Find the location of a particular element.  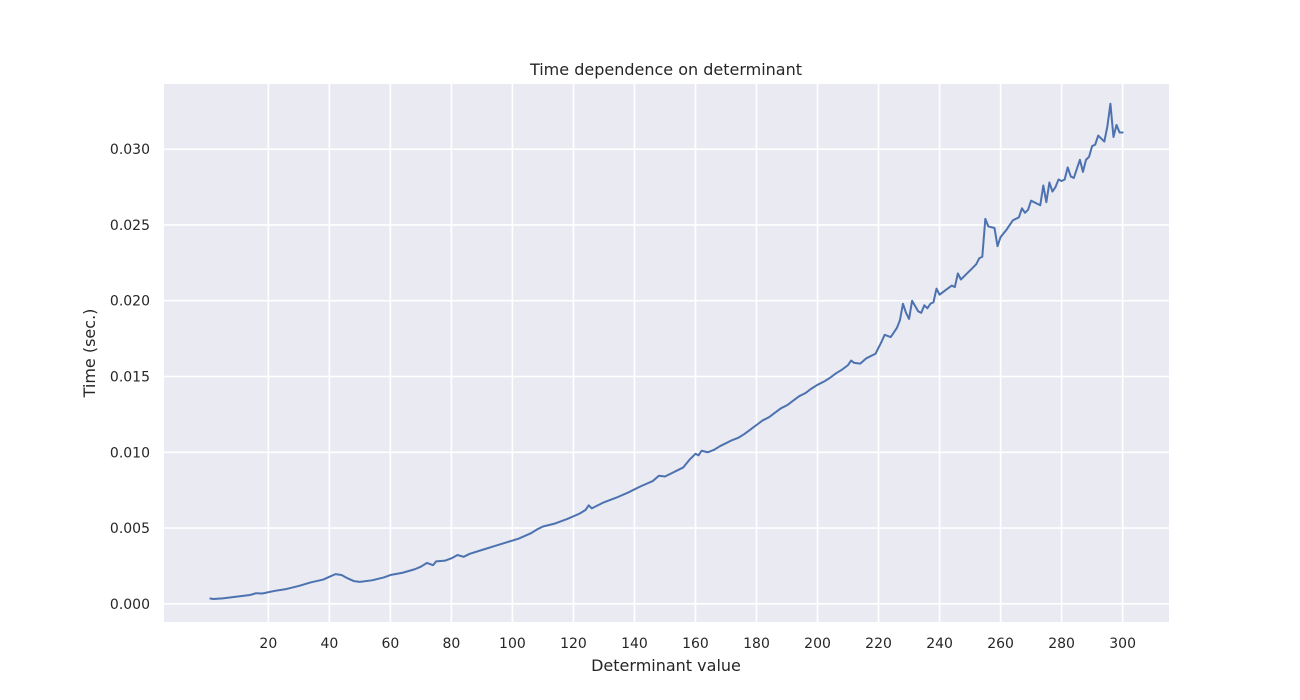

y-tick-label: 0.020 is located at coordinates (130, 302).